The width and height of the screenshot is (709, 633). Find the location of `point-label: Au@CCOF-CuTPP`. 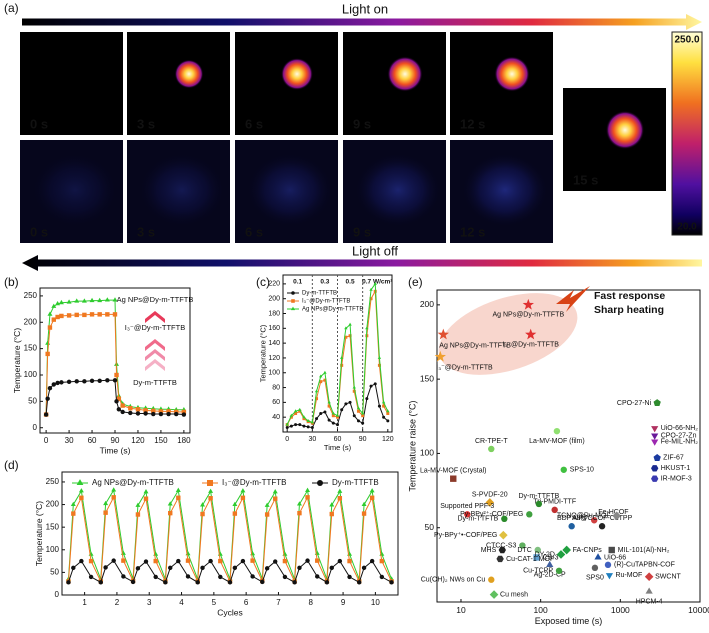

point-label: Au@CCOF-CuTPP is located at coordinates (602, 518).